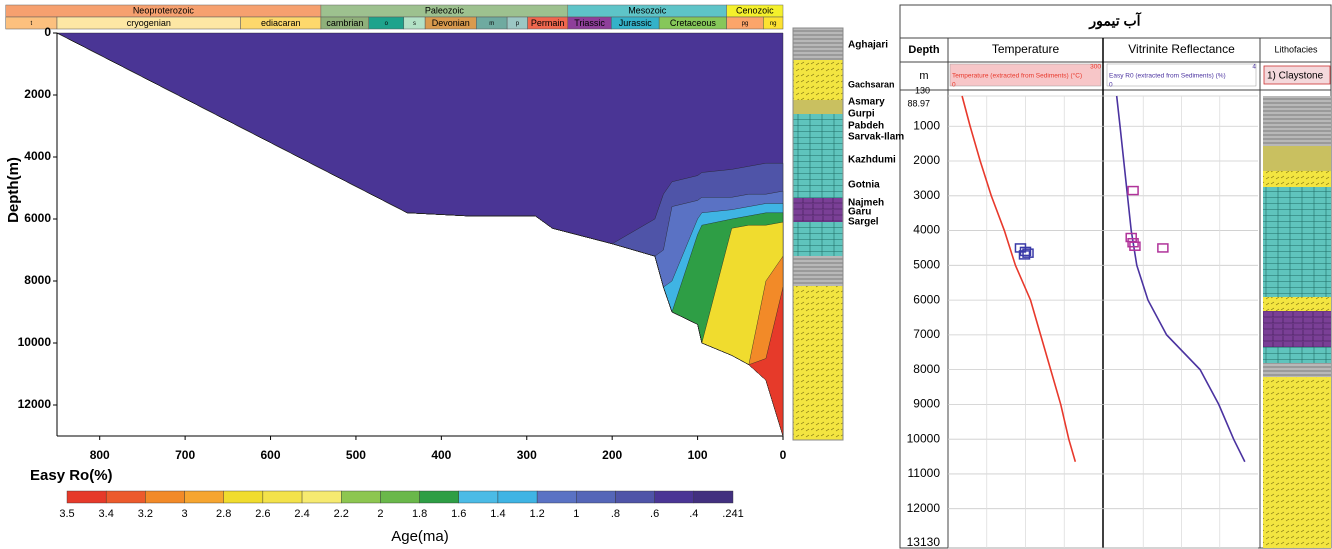 The height and width of the screenshot is (549, 1332). I want to click on formation-label: Najmeh, so click(866, 203).